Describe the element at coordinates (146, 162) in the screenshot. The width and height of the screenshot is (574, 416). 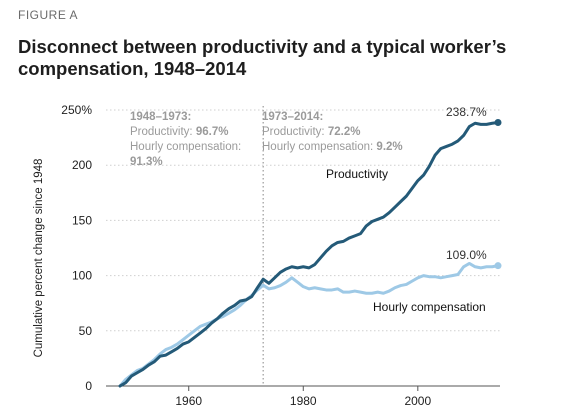
I see `annotation-left-compensation-value: 91.3%` at that location.